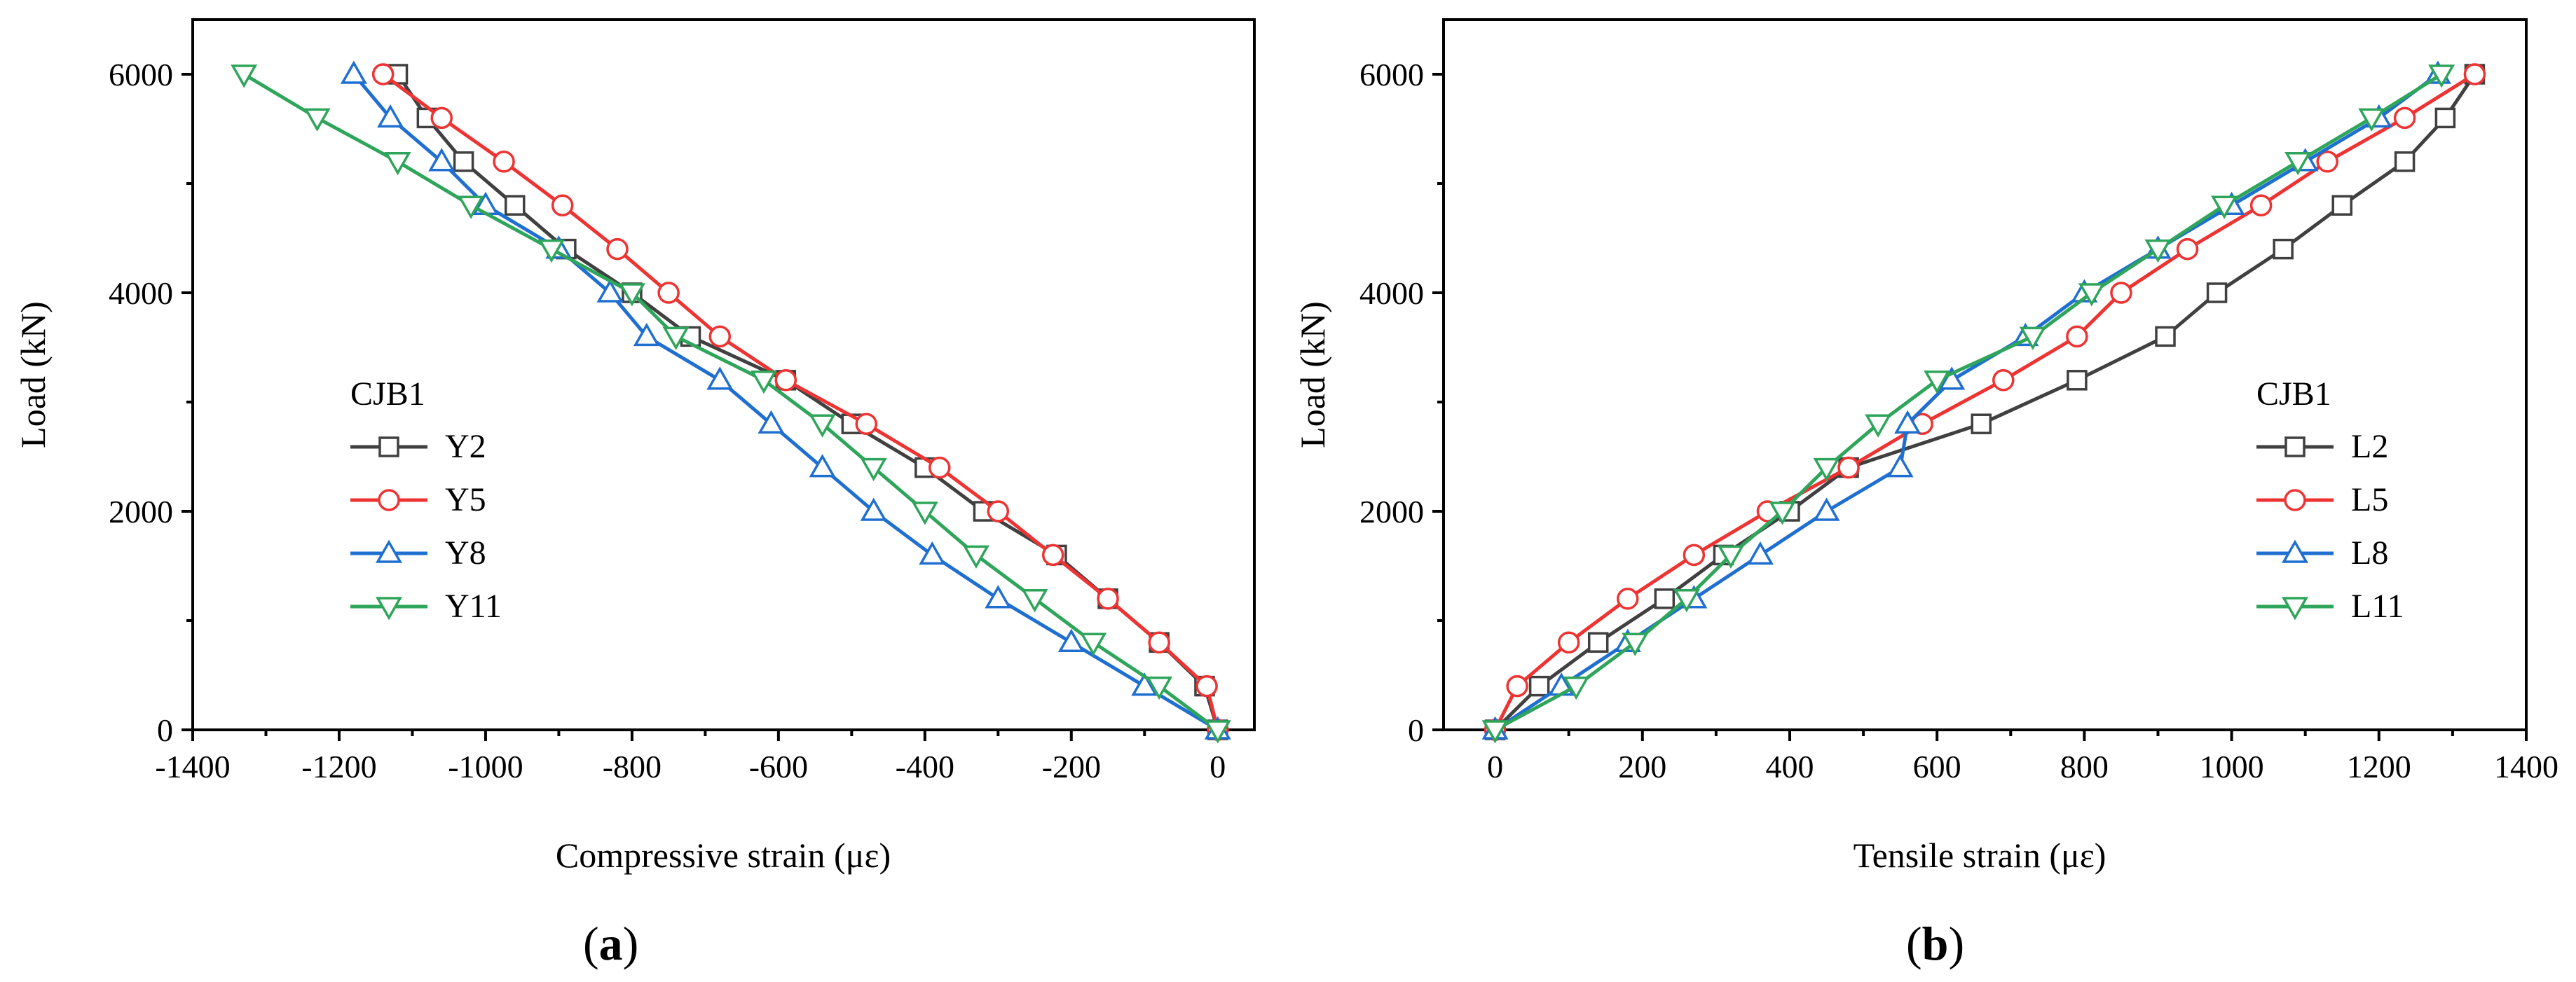 This screenshot has height=982, width=2576. Describe the element at coordinates (464, 161) in the screenshot. I see `data-point-Y2` at that location.